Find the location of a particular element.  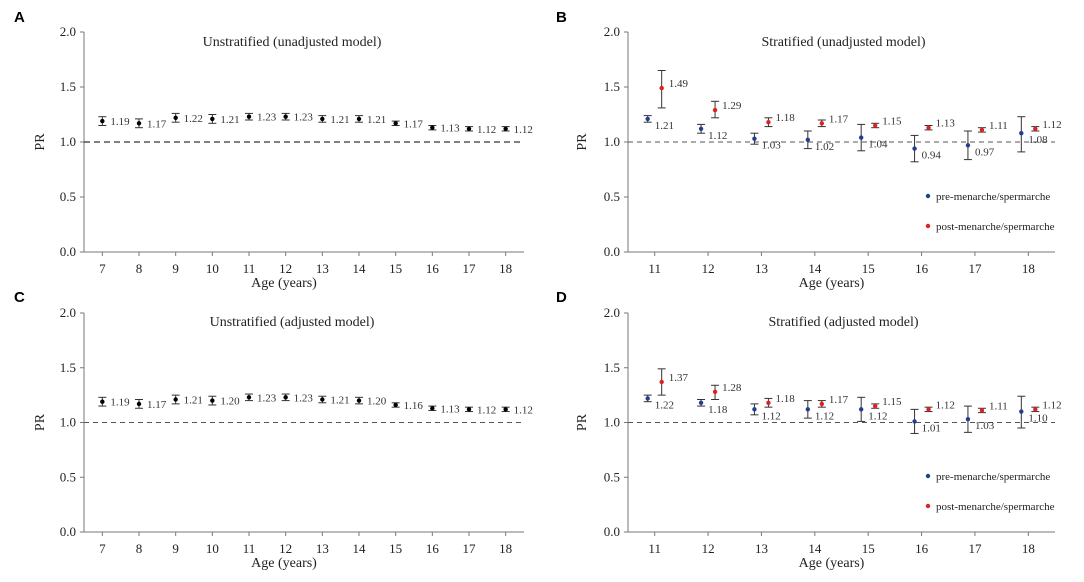

series-post-menarche-spermarche: 1.49 1.29 1.18 1.17 1.15 1.13 1.11 1.12 is located at coordinates (859, 101).